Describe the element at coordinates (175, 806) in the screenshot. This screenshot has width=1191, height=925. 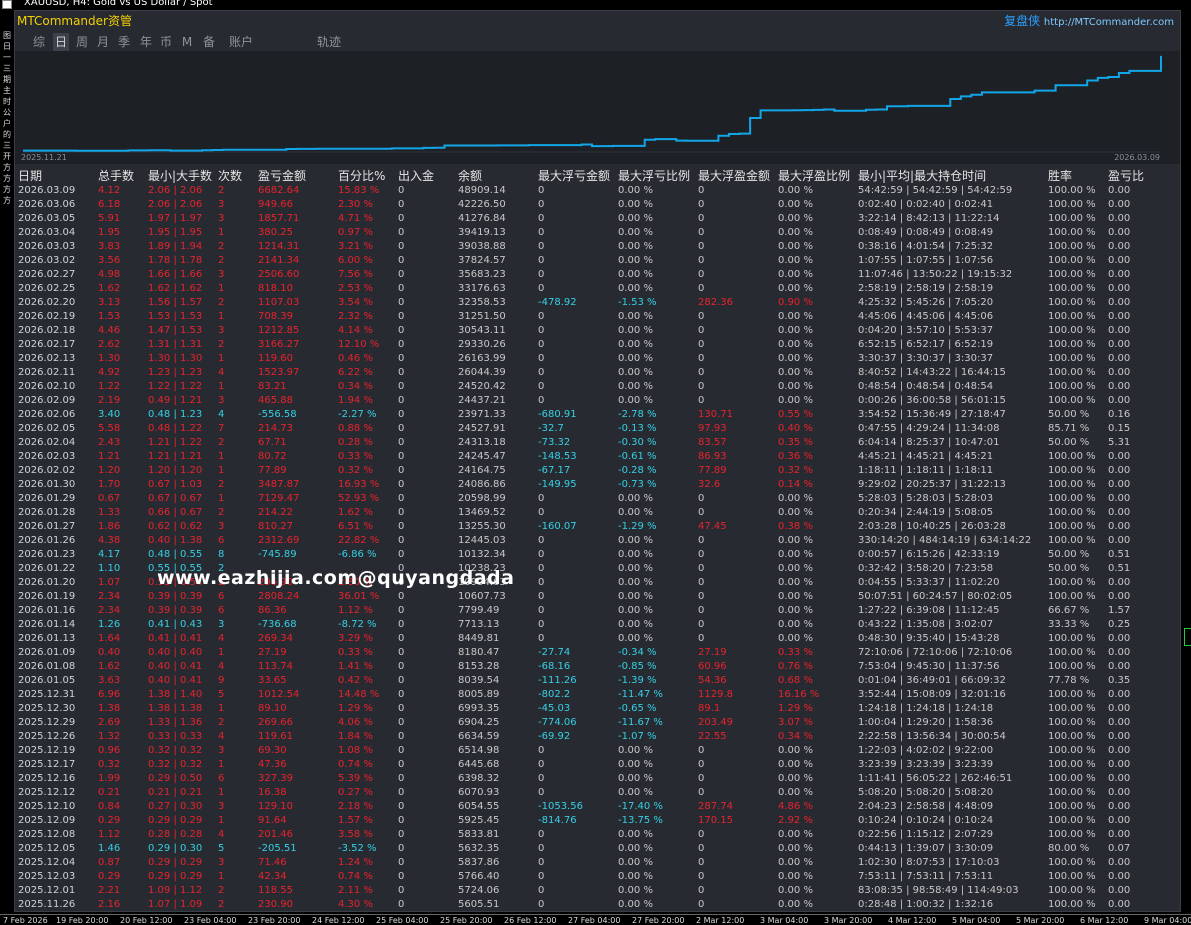
I see `cell-2: 0.27 | 0.30` at that location.